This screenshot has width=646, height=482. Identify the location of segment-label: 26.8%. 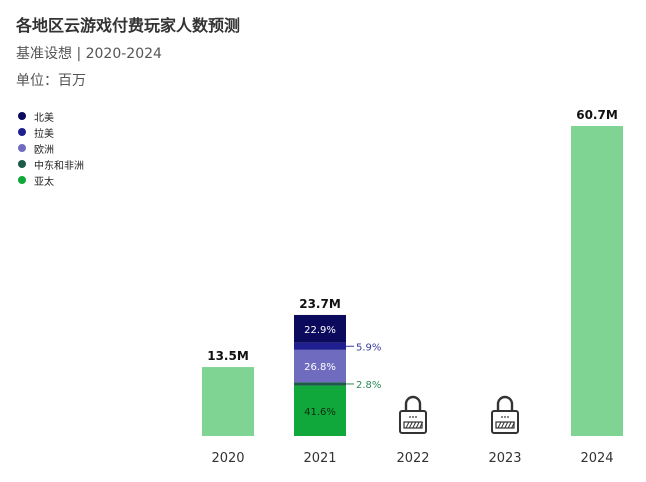
(320, 367).